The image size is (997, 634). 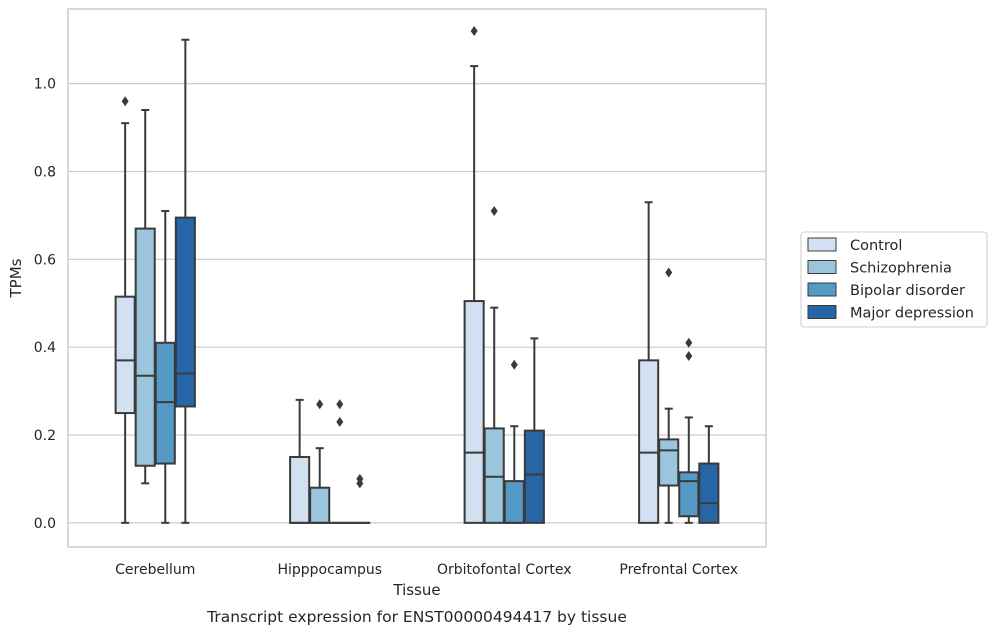 What do you see at coordinates (45, 304) in the screenshot?
I see `y-tick-labels: 0.0 0.2 0.4 0.6 0.8 1.0` at bounding box center [45, 304].